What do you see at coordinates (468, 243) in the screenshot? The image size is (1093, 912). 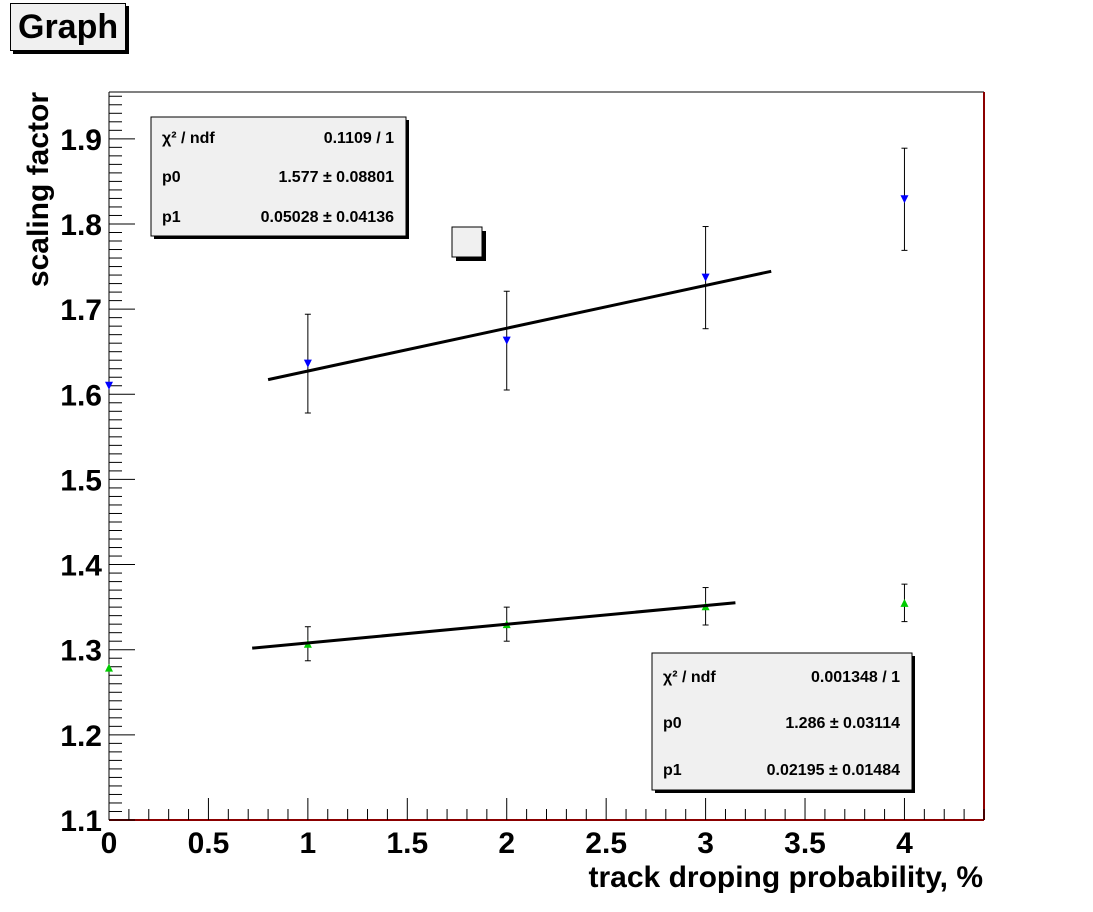 I see `empty-legend-box` at bounding box center [468, 243].